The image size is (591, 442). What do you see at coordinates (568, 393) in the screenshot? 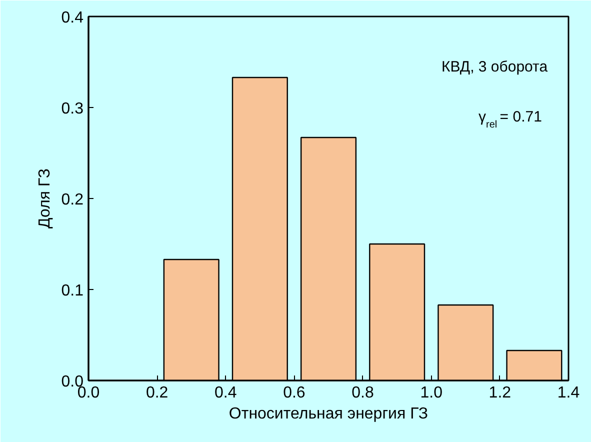
I see `x-tick-label: 1.4` at bounding box center [568, 393].